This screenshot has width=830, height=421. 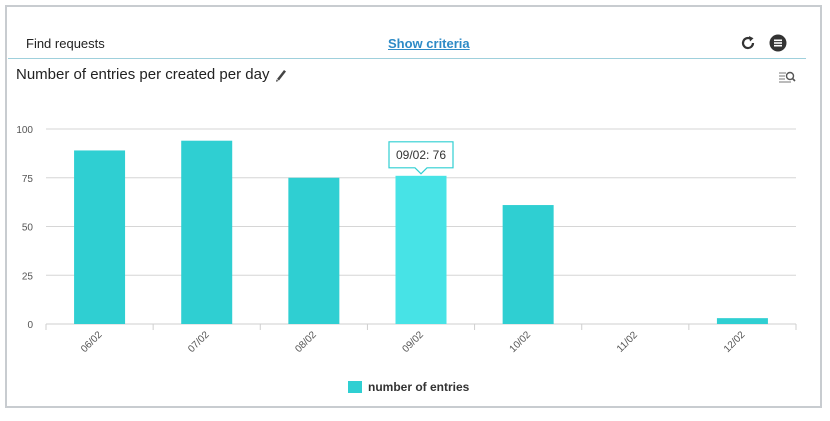 What do you see at coordinates (413, 342) in the screenshot?
I see `x-tick-label: 09/02` at bounding box center [413, 342].